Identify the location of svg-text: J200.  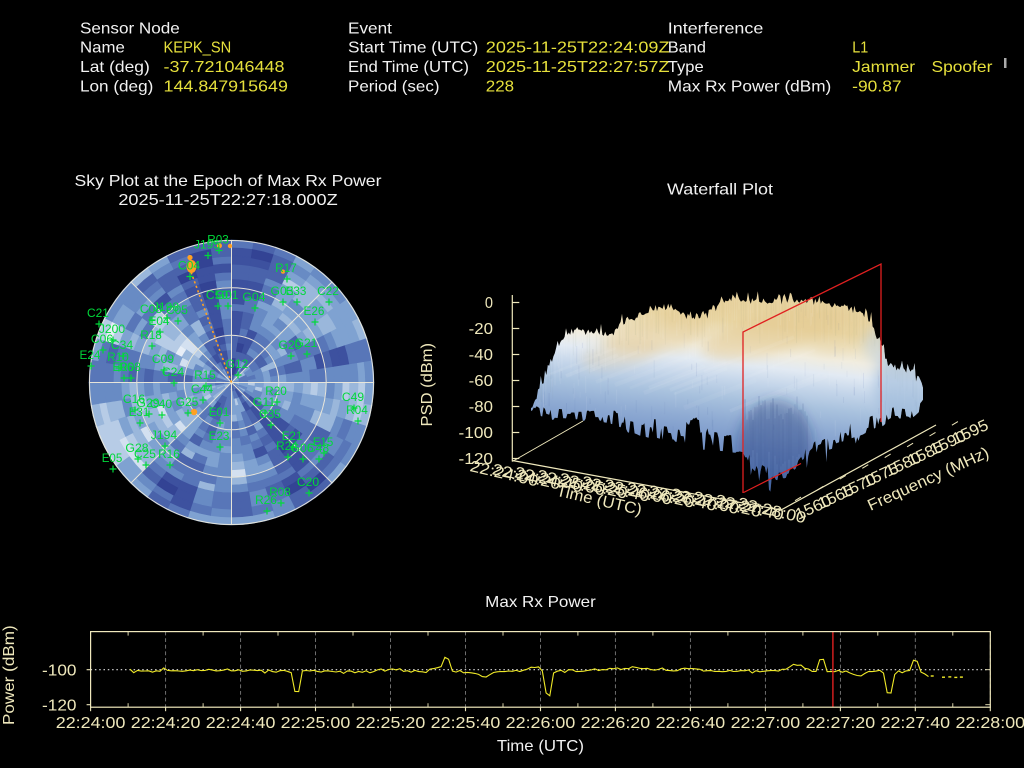
(112, 329).